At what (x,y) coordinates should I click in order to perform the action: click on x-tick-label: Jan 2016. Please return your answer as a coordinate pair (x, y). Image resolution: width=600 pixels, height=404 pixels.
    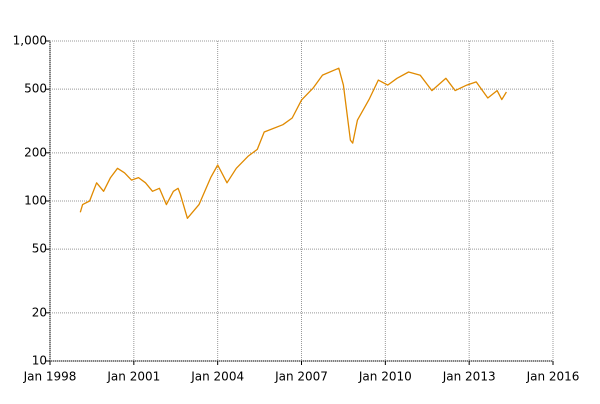
    Looking at the image, I should click on (553, 377).